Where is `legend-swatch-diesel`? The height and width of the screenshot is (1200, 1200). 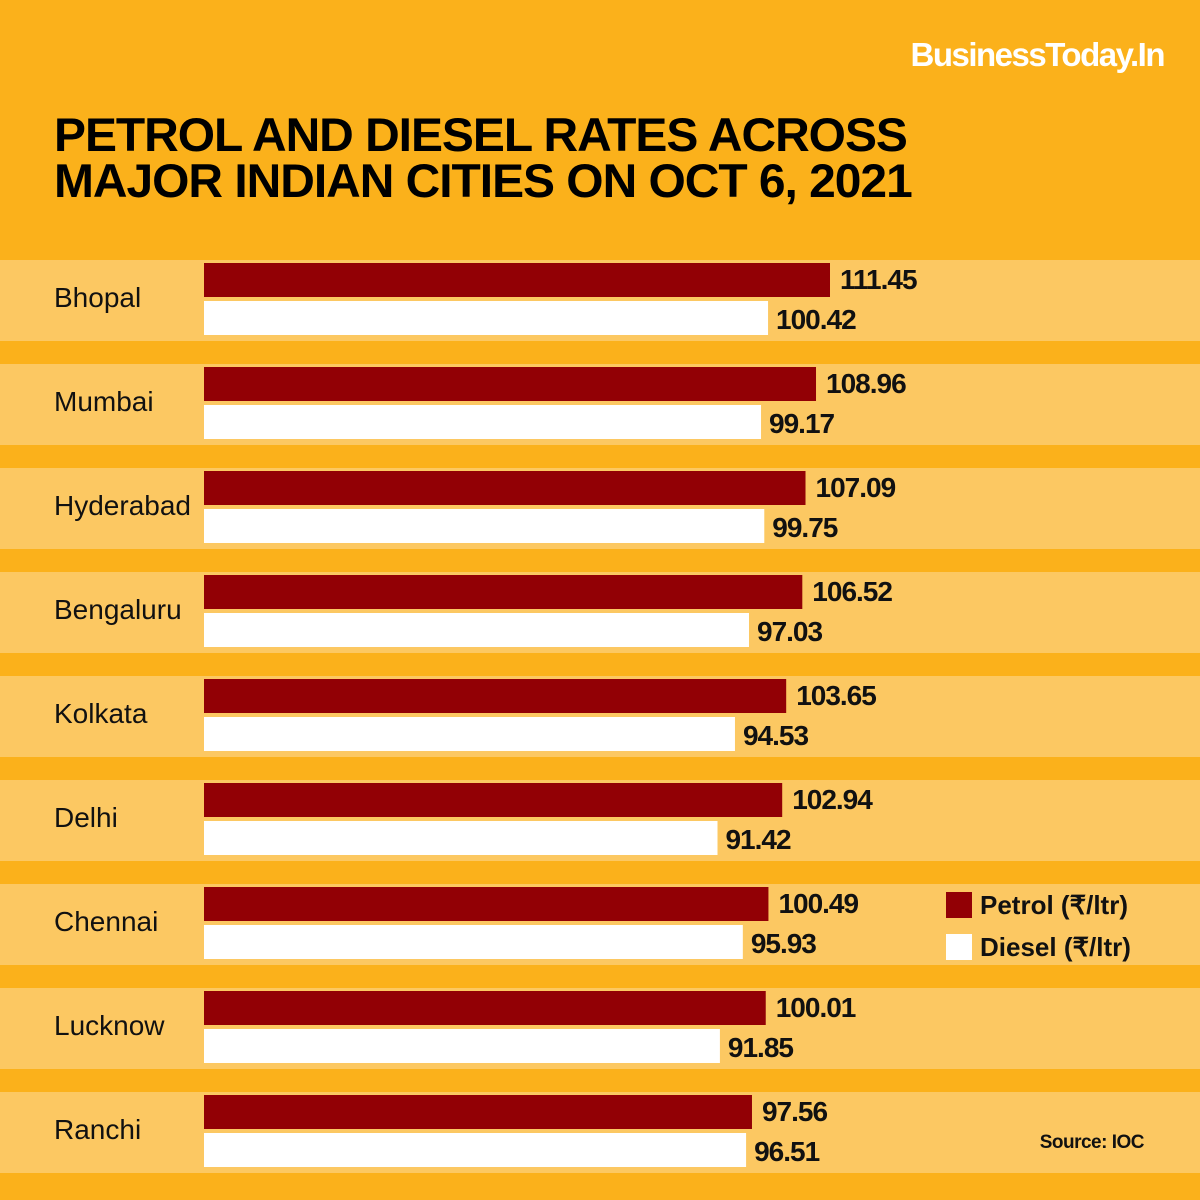
legend-swatch-diesel is located at coordinates (959, 947).